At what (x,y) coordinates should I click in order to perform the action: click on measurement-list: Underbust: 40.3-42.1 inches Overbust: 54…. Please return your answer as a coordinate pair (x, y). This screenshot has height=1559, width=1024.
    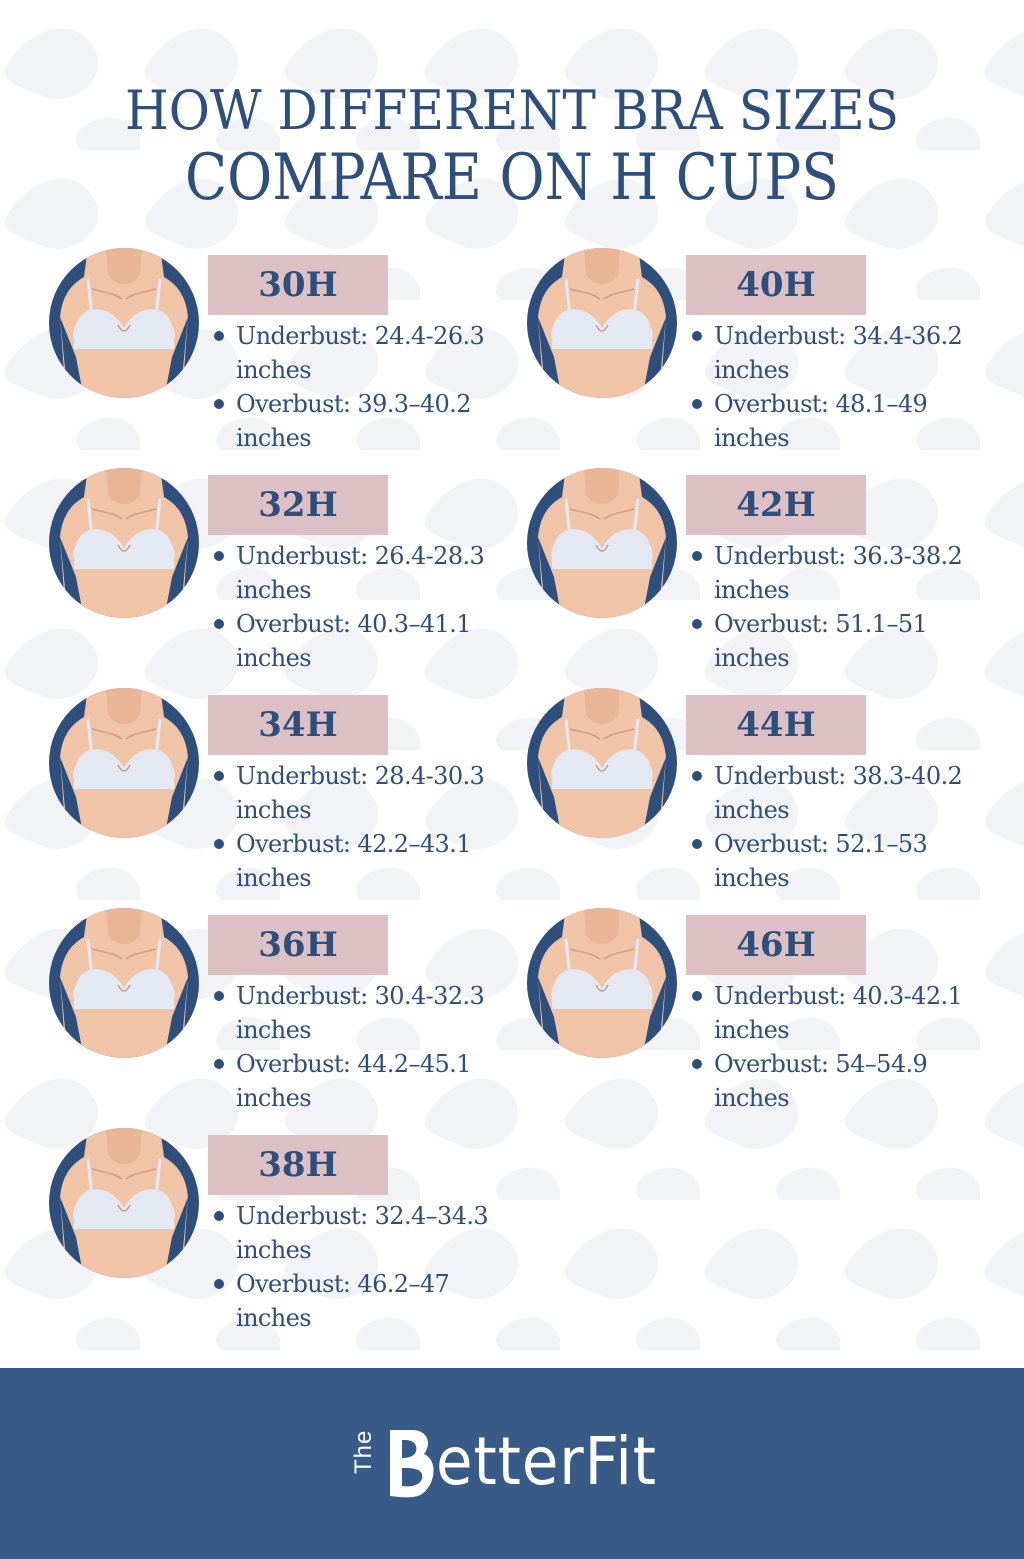
    Looking at the image, I should click on (841, 1047).